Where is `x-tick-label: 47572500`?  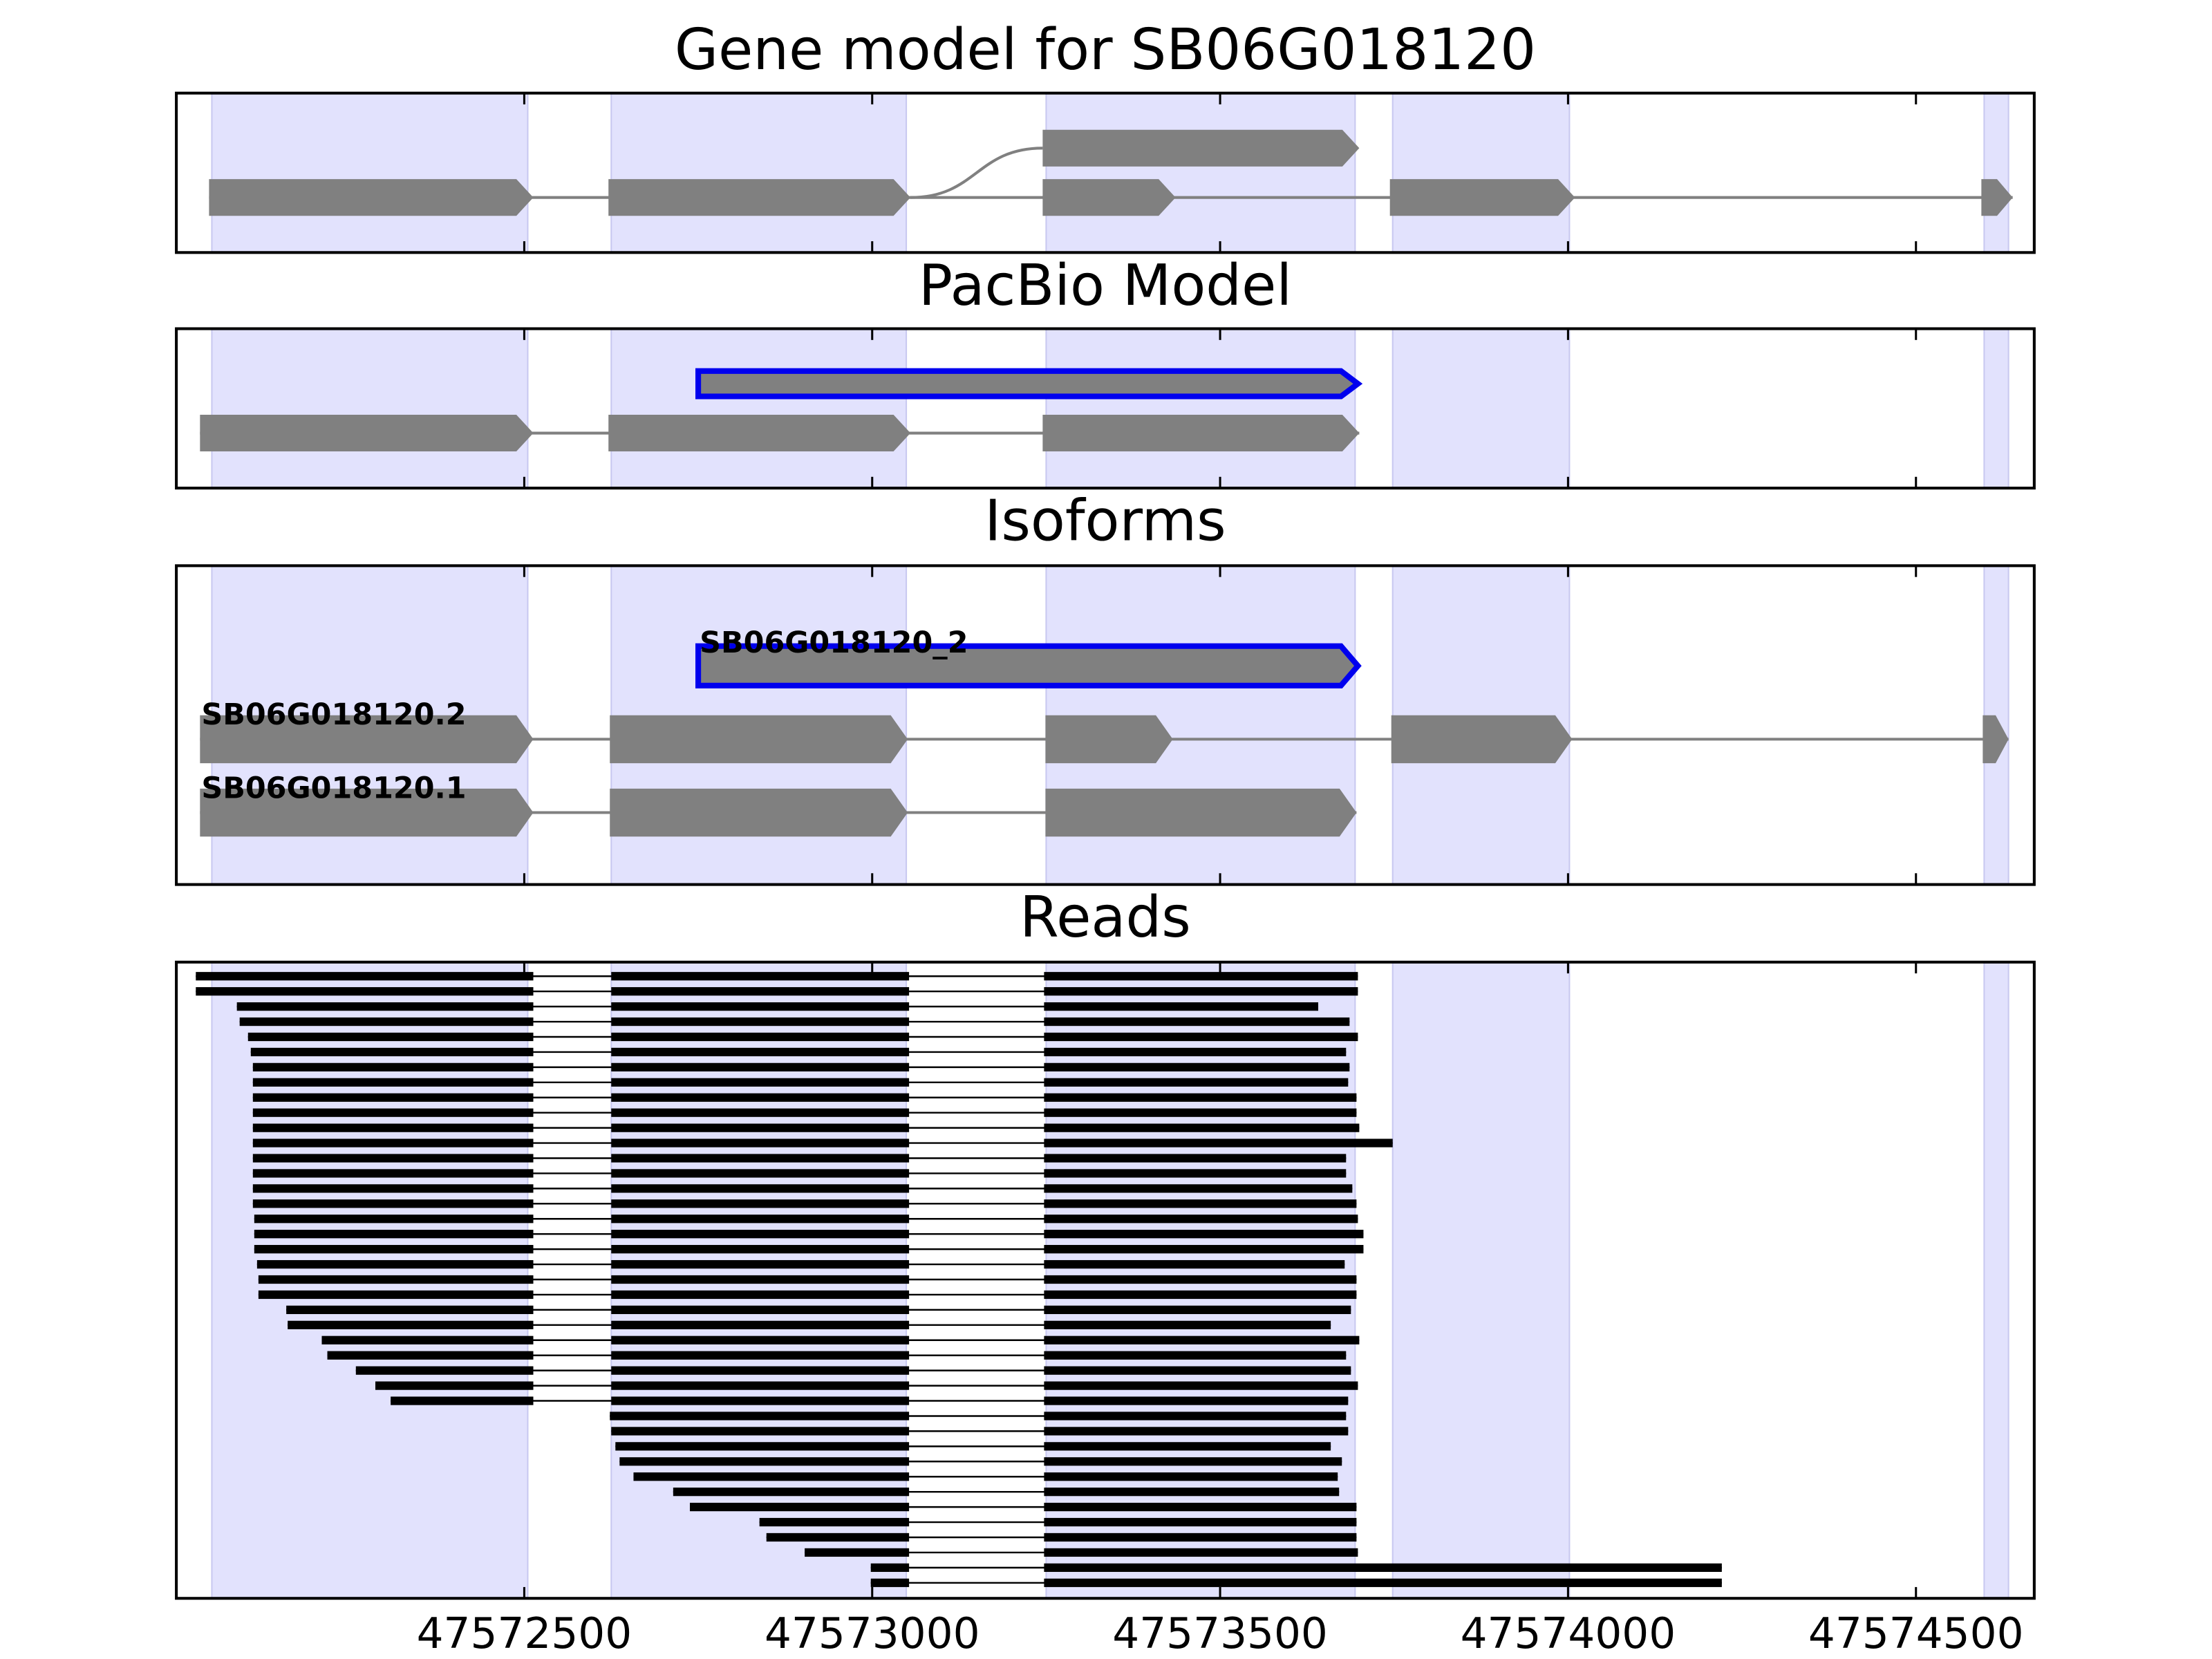 x-tick-label: 47572500 is located at coordinates (524, 1633).